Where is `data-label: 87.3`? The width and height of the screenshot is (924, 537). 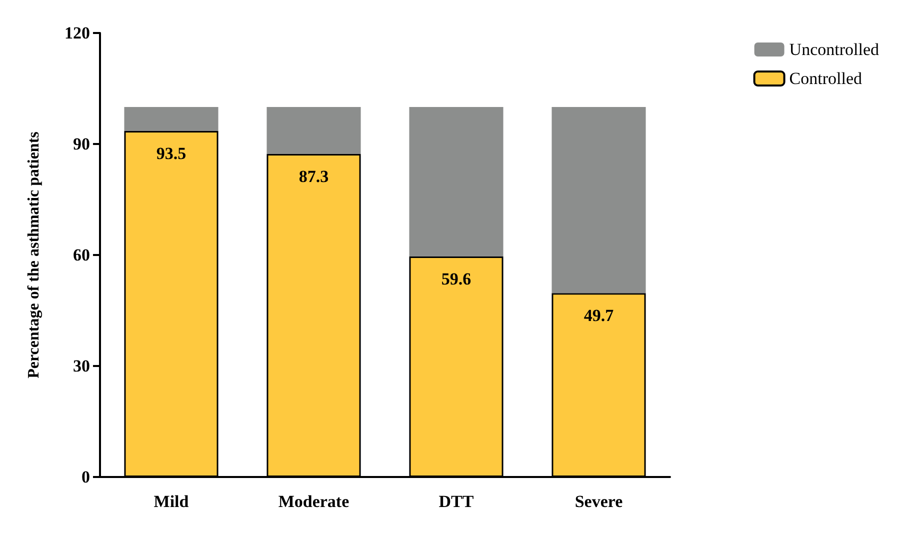 data-label: 87.3 is located at coordinates (313, 176).